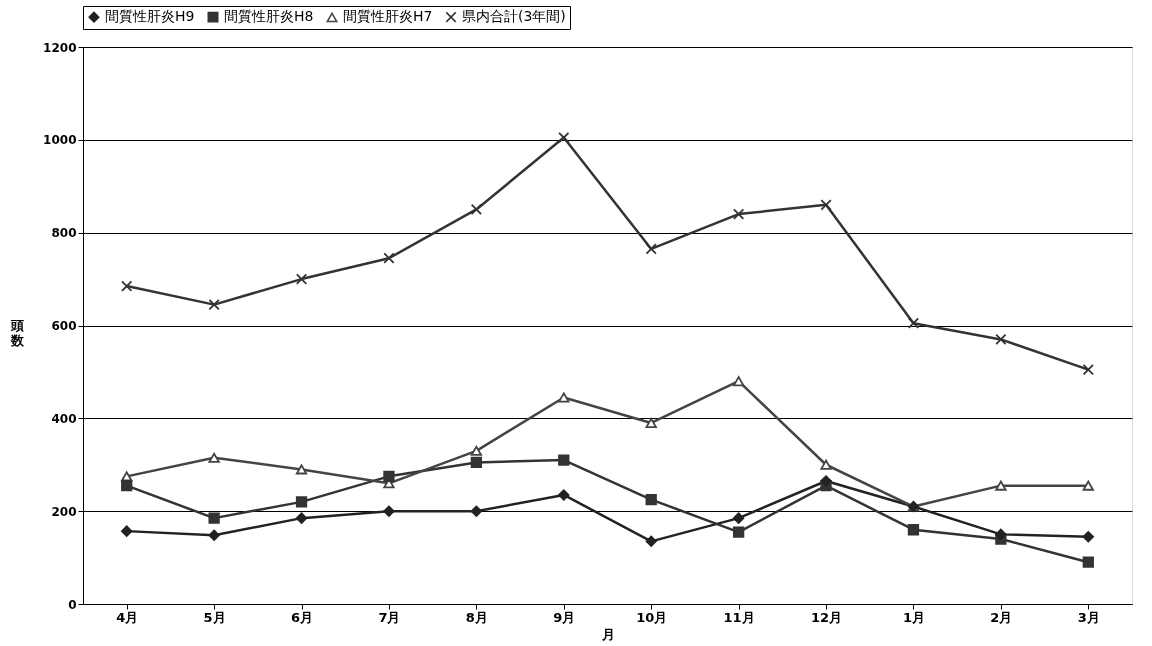  Describe the element at coordinates (389, 617) in the screenshot. I see `x-tick-label: 7月` at that location.